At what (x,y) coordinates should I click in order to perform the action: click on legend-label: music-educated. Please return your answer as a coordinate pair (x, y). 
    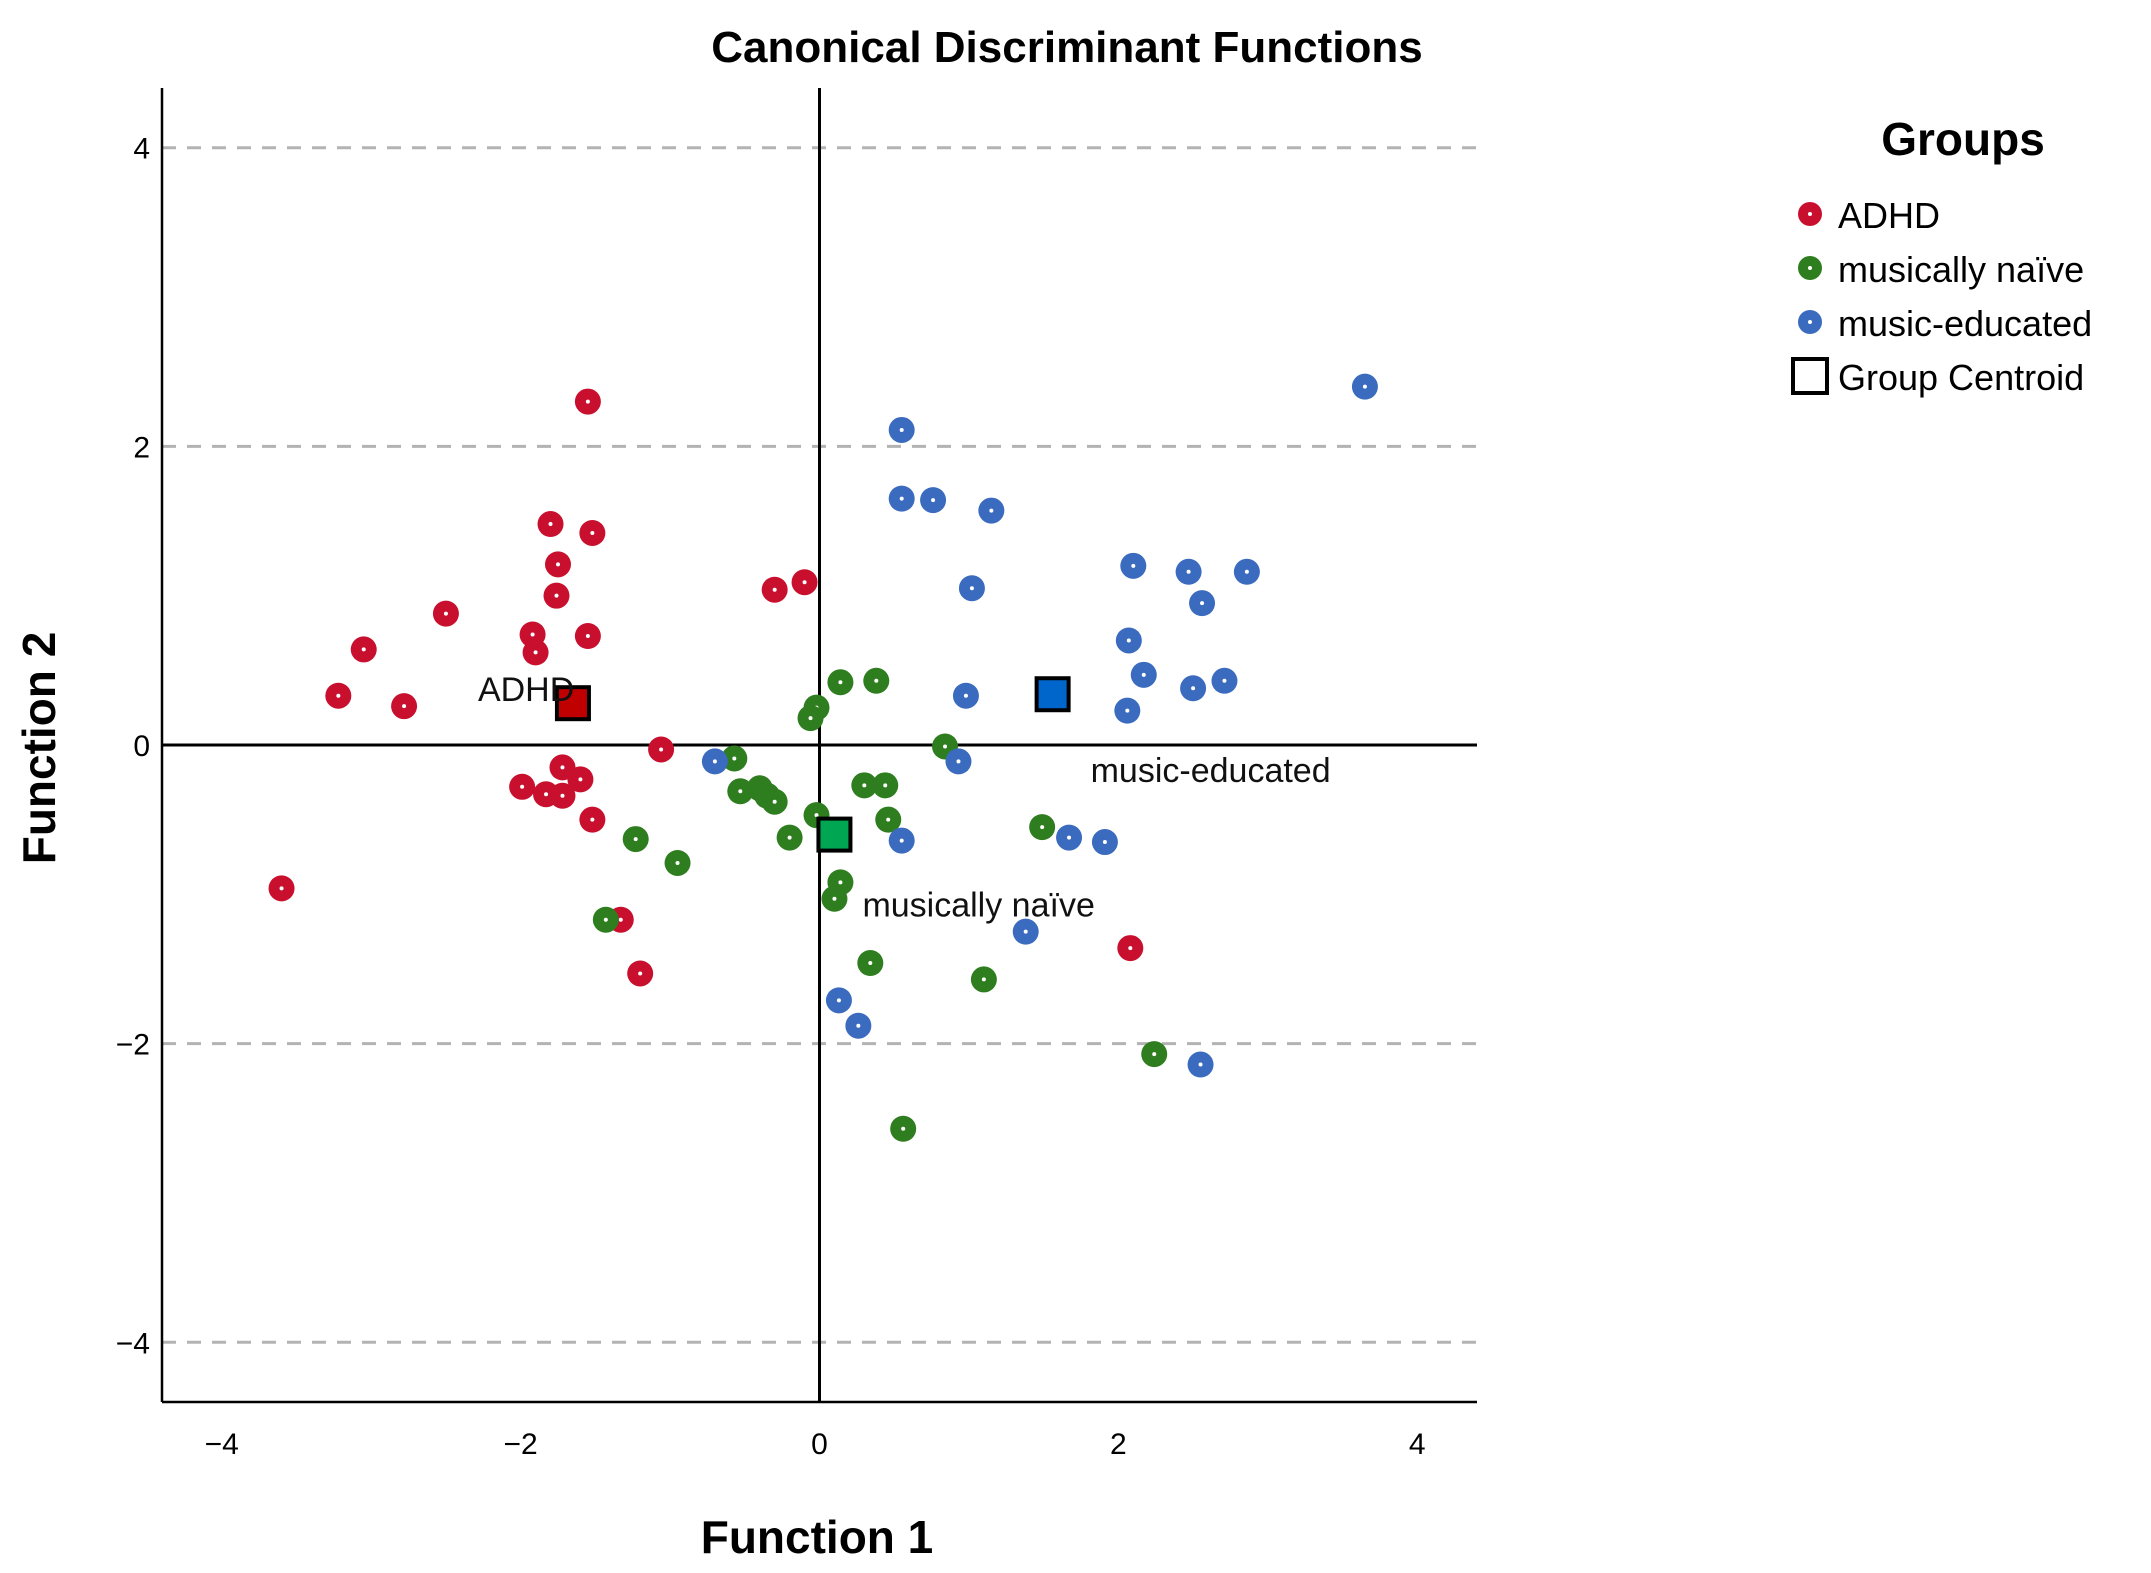
    Looking at the image, I should click on (1965, 323).